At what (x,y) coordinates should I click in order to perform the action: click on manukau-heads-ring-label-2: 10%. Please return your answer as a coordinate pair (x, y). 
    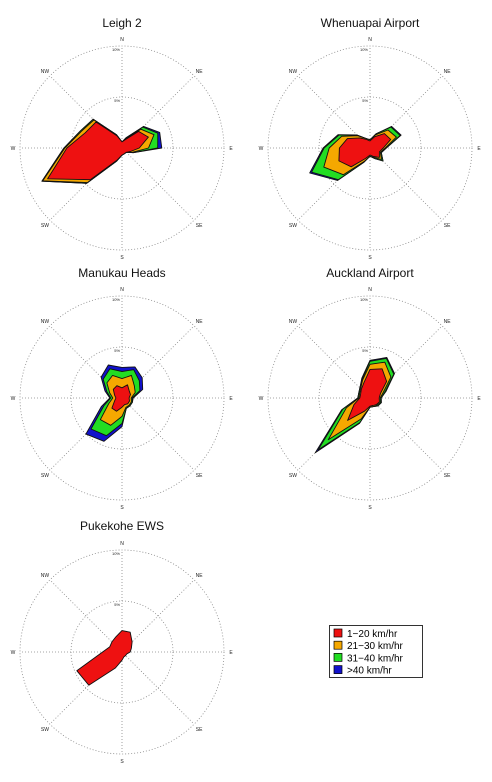
    Looking at the image, I should click on (116, 299).